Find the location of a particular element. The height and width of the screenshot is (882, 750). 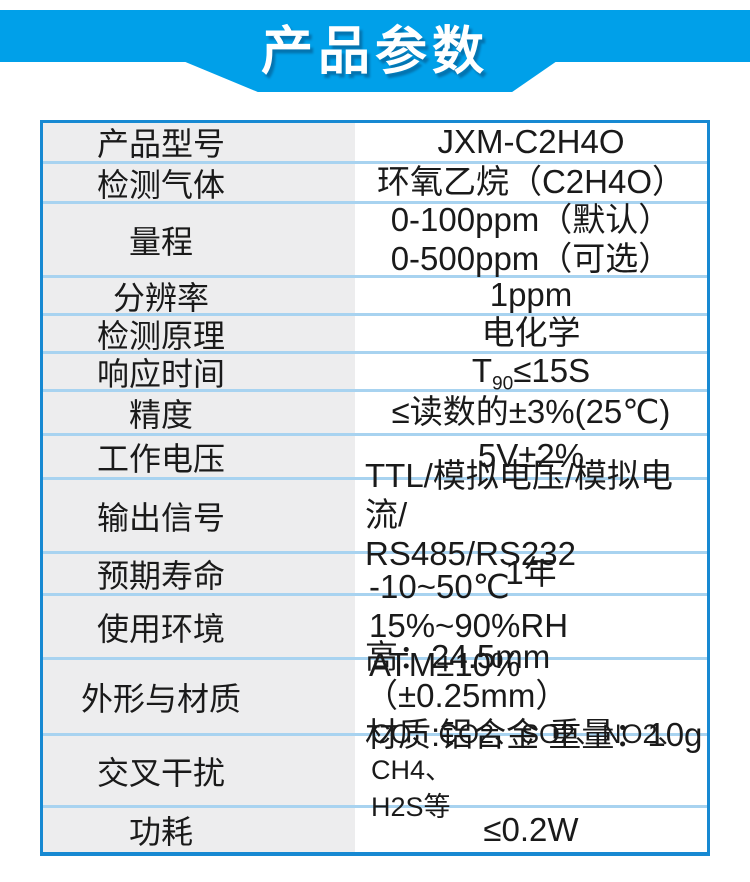

row-value: CO、CO2、SO2、NO2、CH4、 H2S等 is located at coordinates (528, 770).